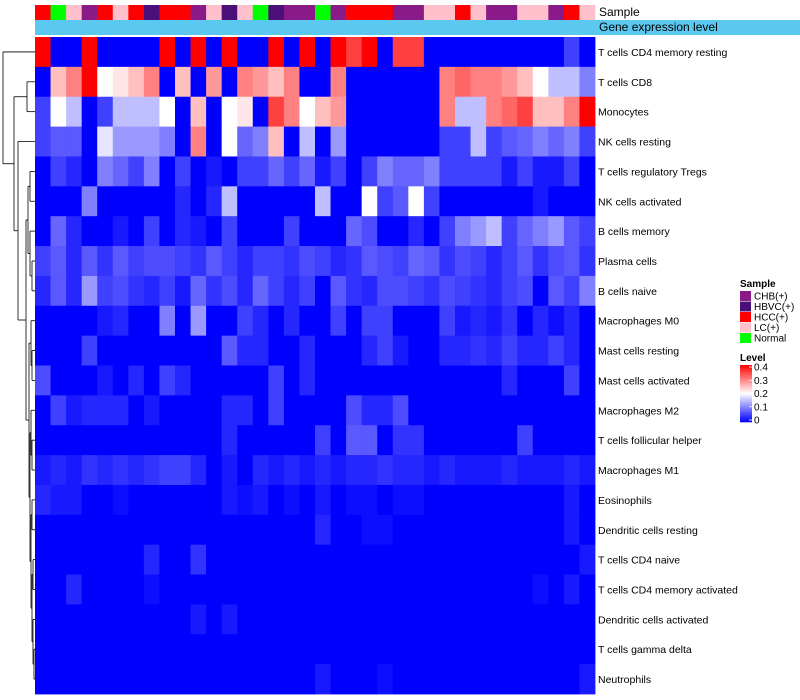 This screenshot has width=800, height=700. What do you see at coordinates (638, 352) in the screenshot?
I see `row-label: Mast cells resting` at bounding box center [638, 352].